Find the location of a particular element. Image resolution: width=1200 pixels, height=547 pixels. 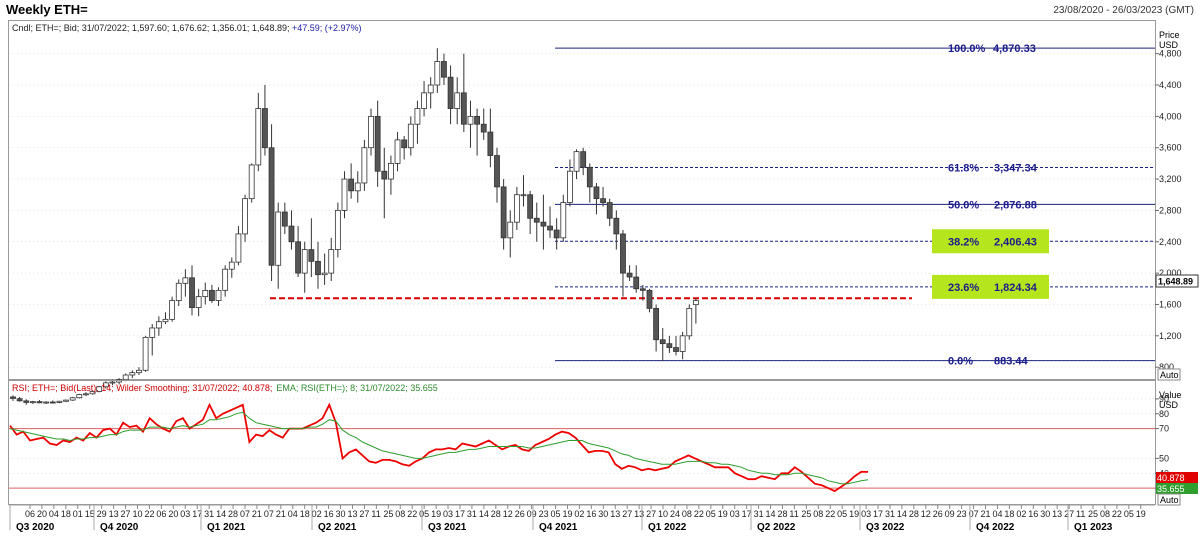

x-day-label: 01 is located at coordinates (78, 514).